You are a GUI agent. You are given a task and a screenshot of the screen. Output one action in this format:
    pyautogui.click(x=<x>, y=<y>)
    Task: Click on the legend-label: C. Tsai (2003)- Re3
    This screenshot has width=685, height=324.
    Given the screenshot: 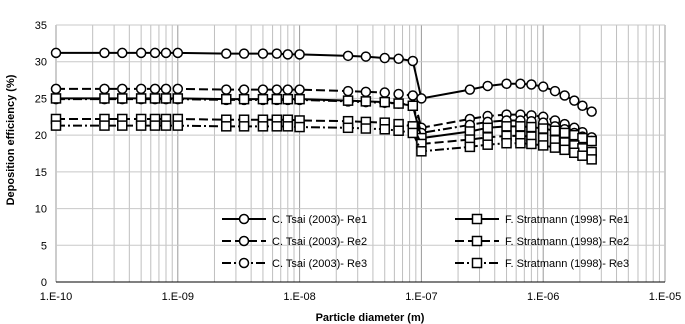 What is the action you would take?
    pyautogui.click(x=319, y=264)
    